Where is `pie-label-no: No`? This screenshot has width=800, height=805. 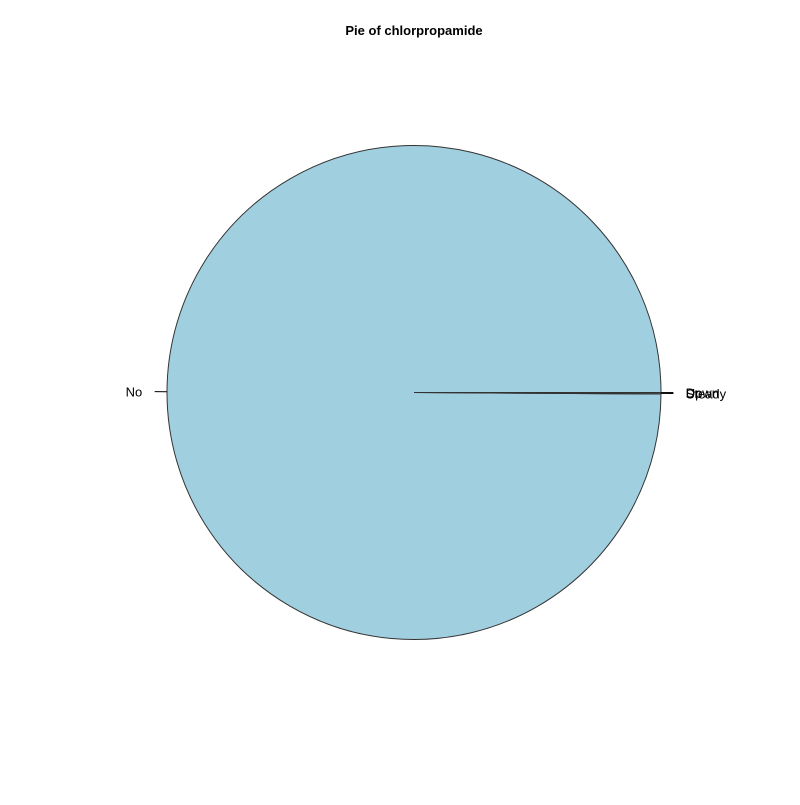
pie-label-no: No is located at coordinates (134, 392).